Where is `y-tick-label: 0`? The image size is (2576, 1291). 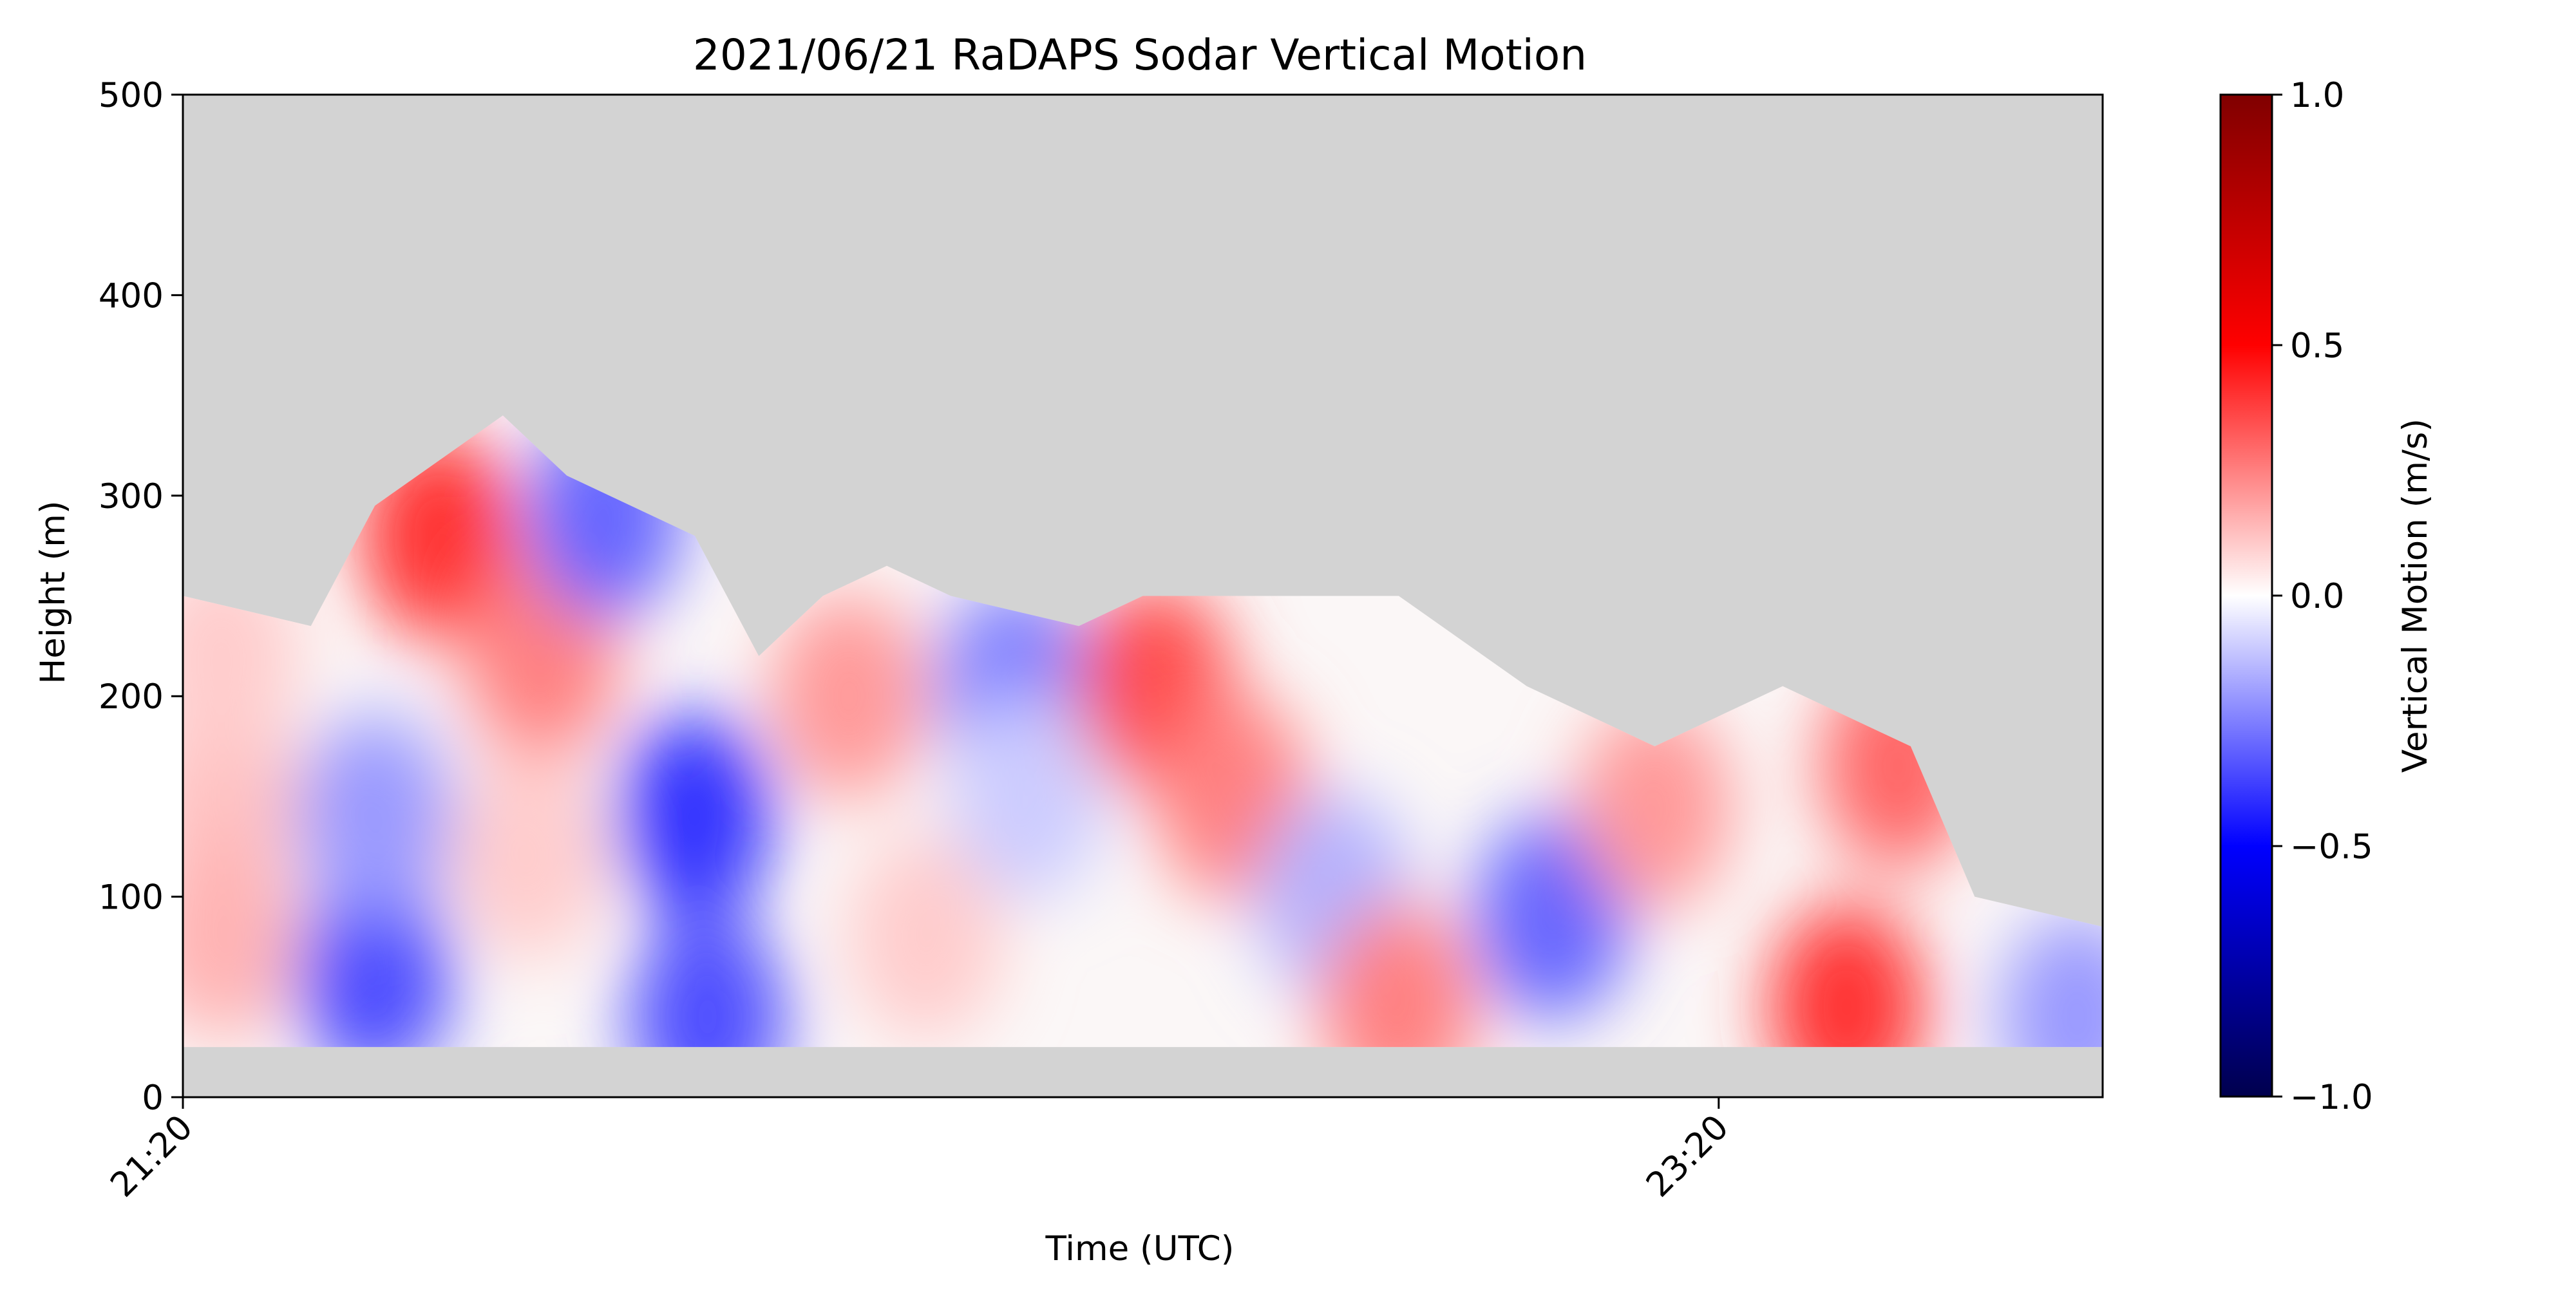
y-tick-label: 0 is located at coordinates (153, 1098).